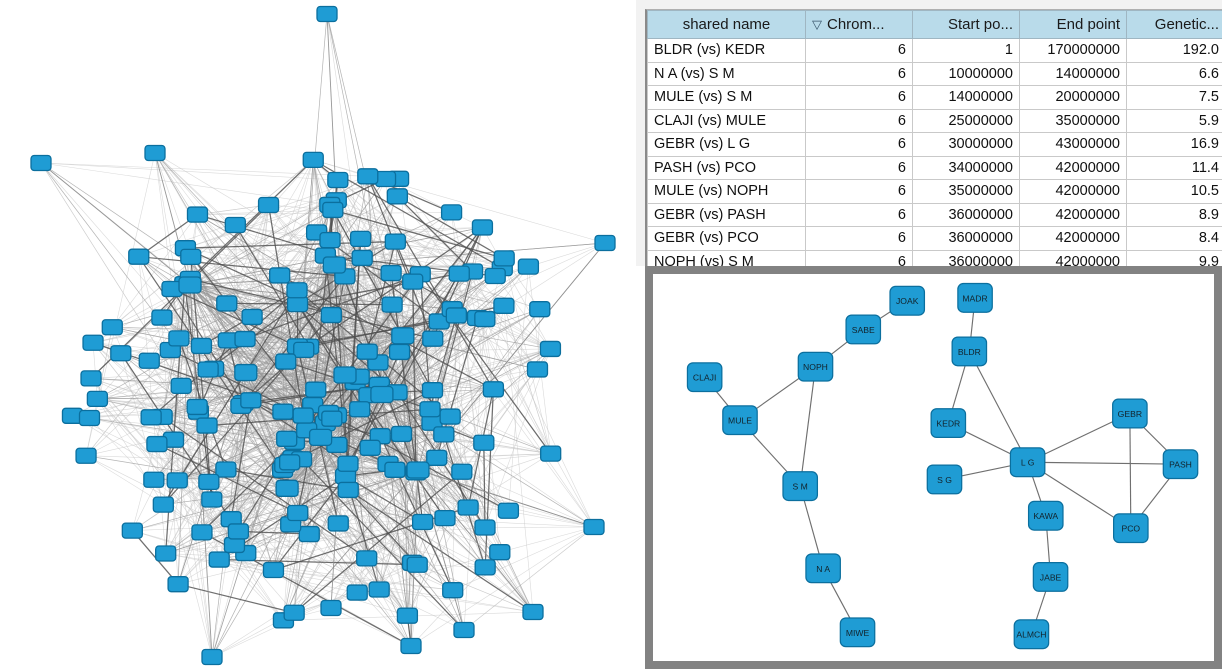  Describe the element at coordinates (948, 423) in the screenshot. I see `graph-node: KEDR` at that location.